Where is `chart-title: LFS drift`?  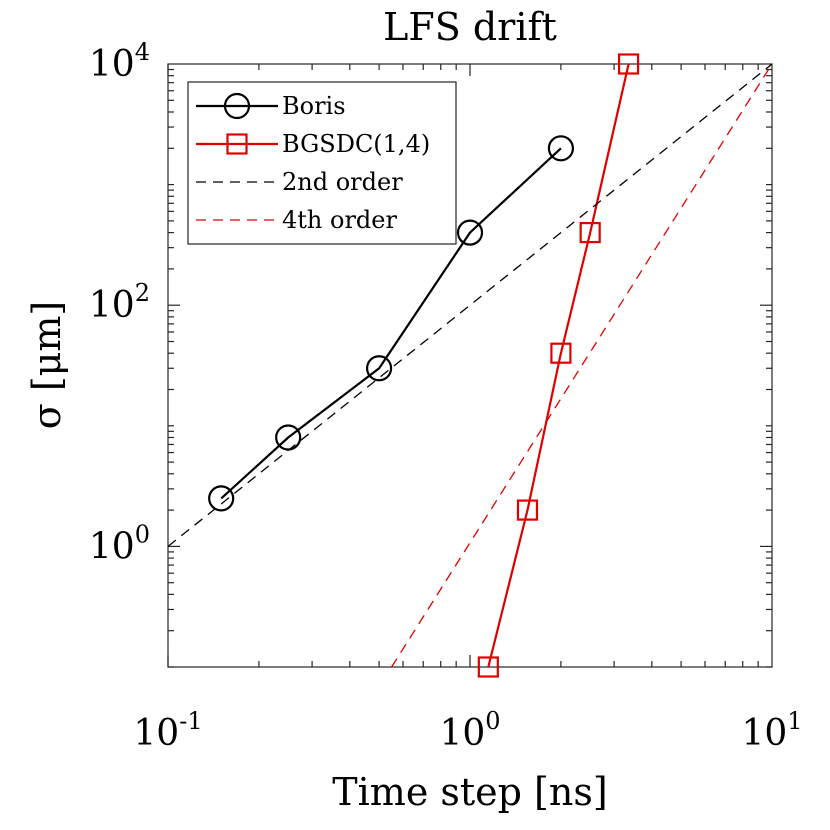 chart-title: LFS drift is located at coordinates (470, 27).